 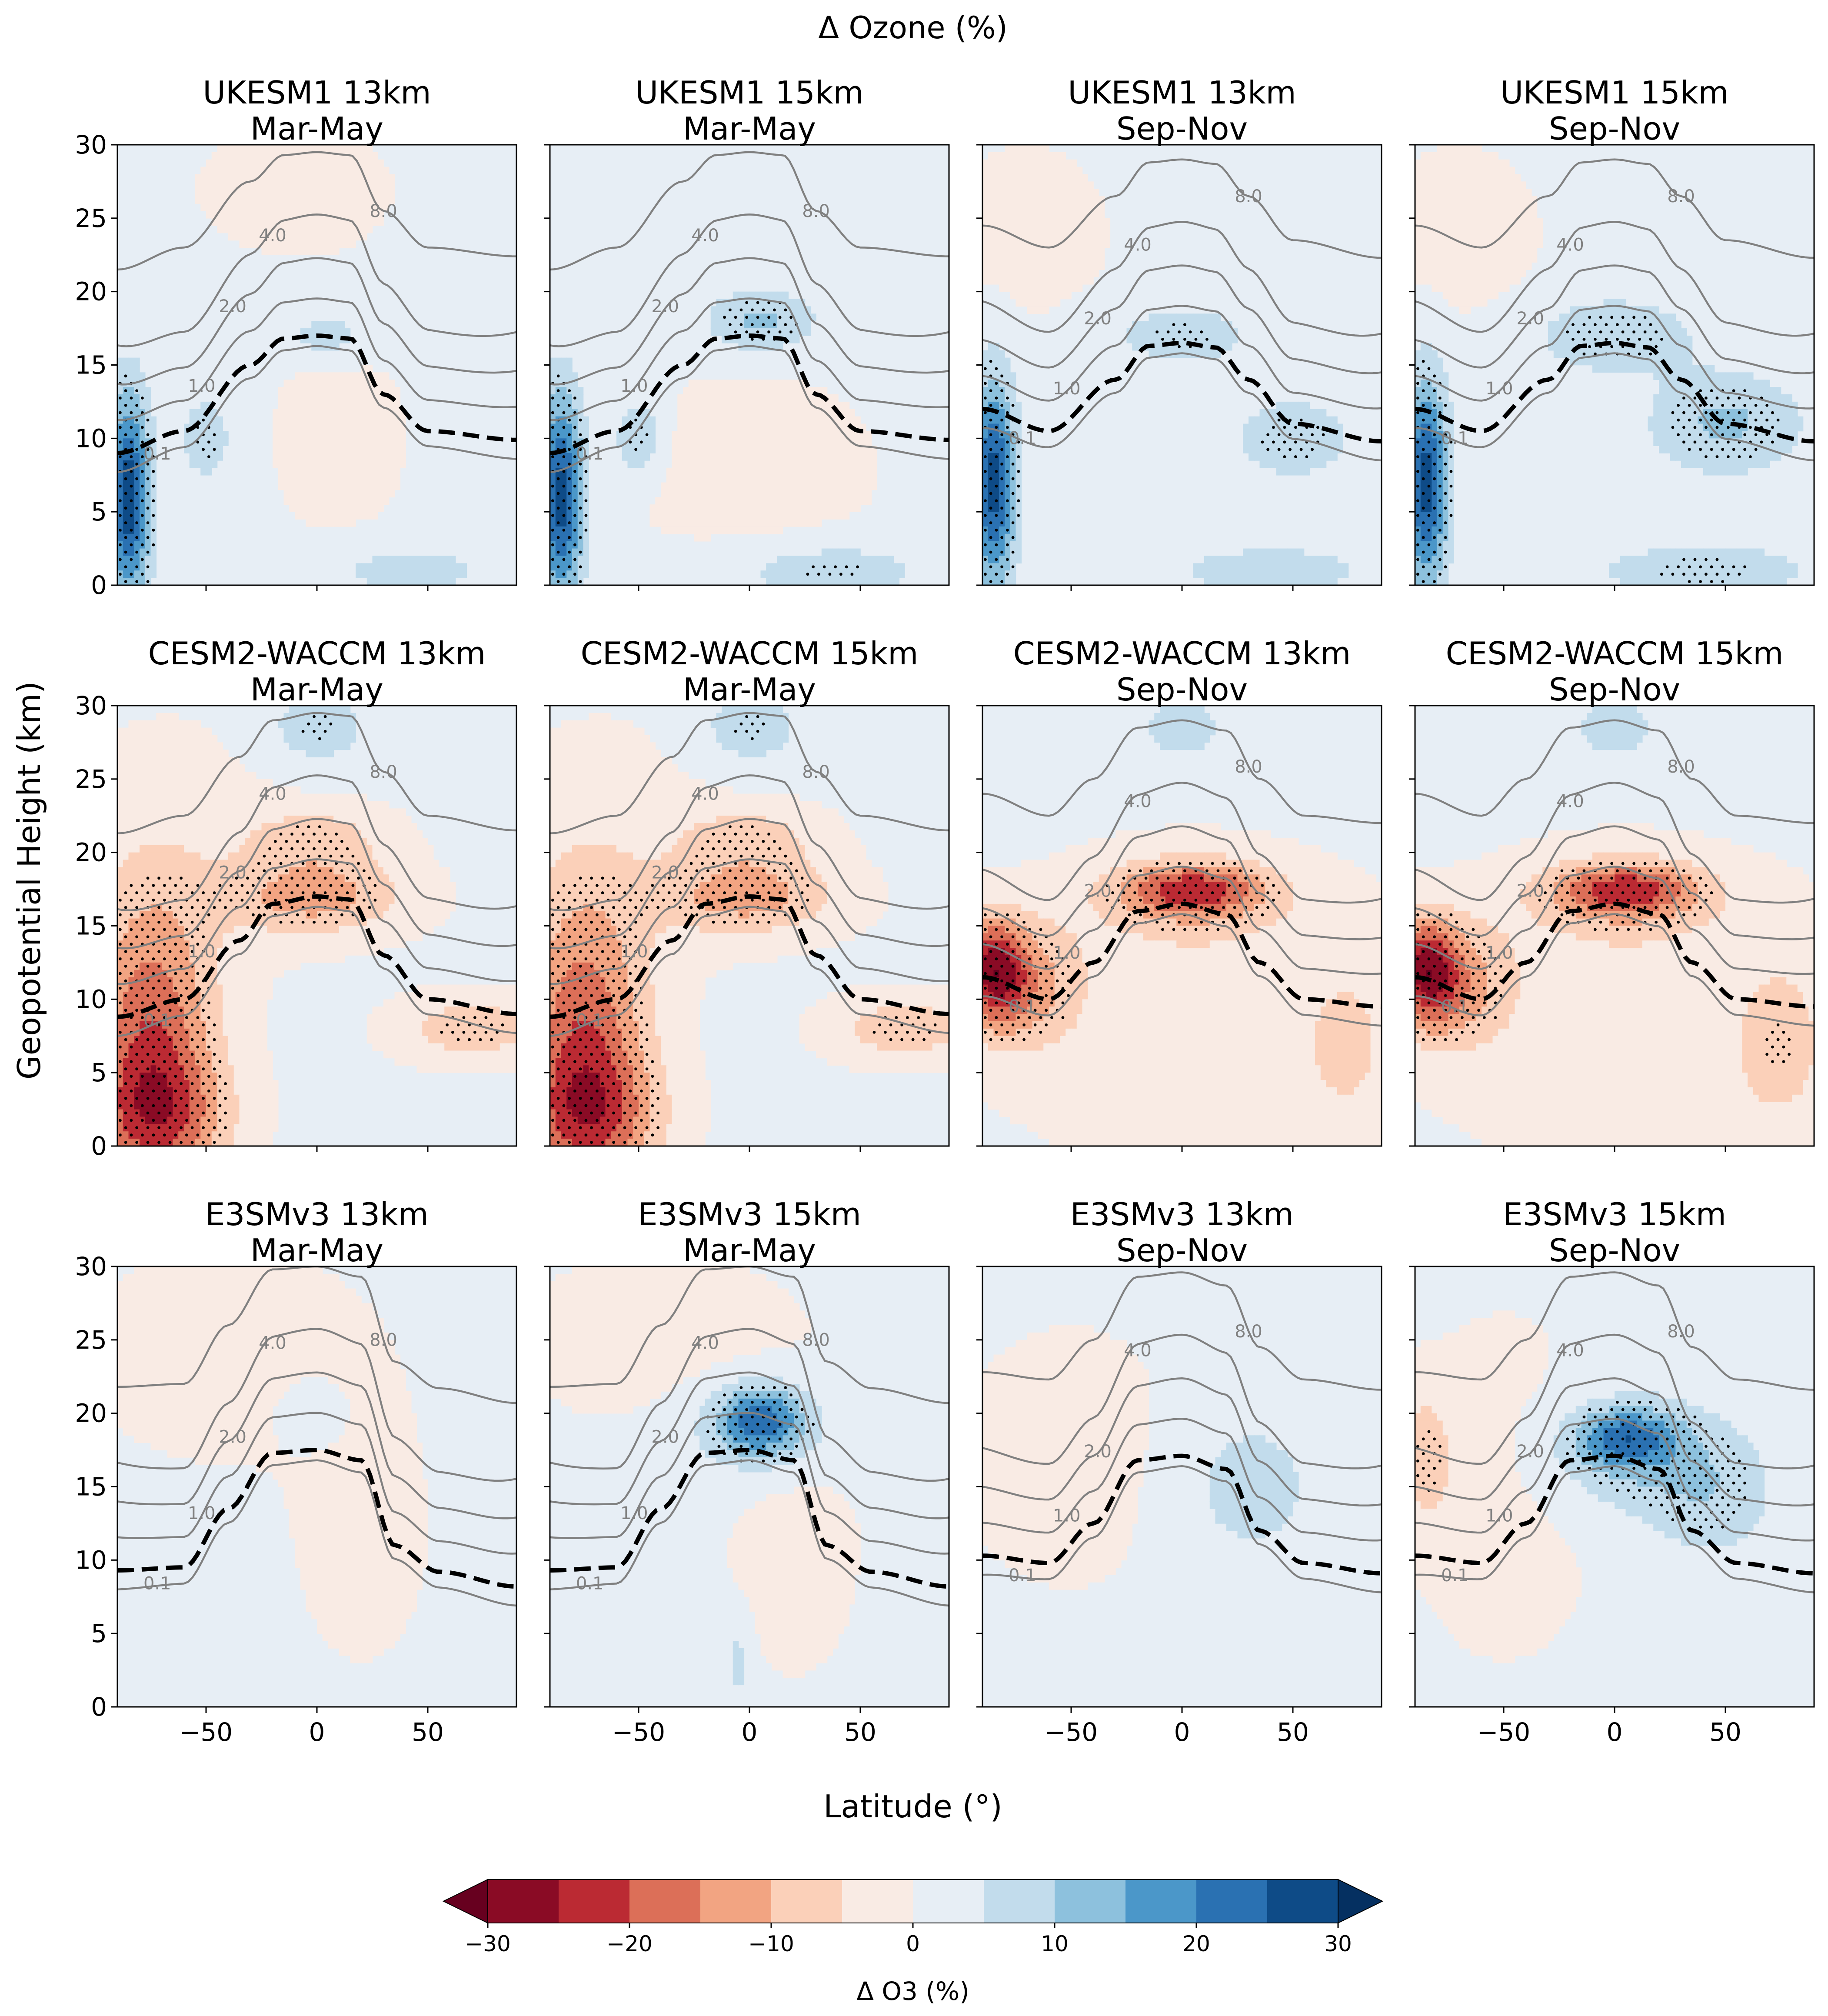 What do you see at coordinates (860, 1732) in the screenshot?
I see `x-tick-label: 50` at bounding box center [860, 1732].